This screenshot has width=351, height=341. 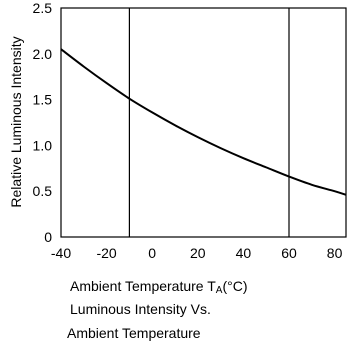 What do you see at coordinates (335, 253) in the screenshot?
I see `x-tick-label: 80` at bounding box center [335, 253].